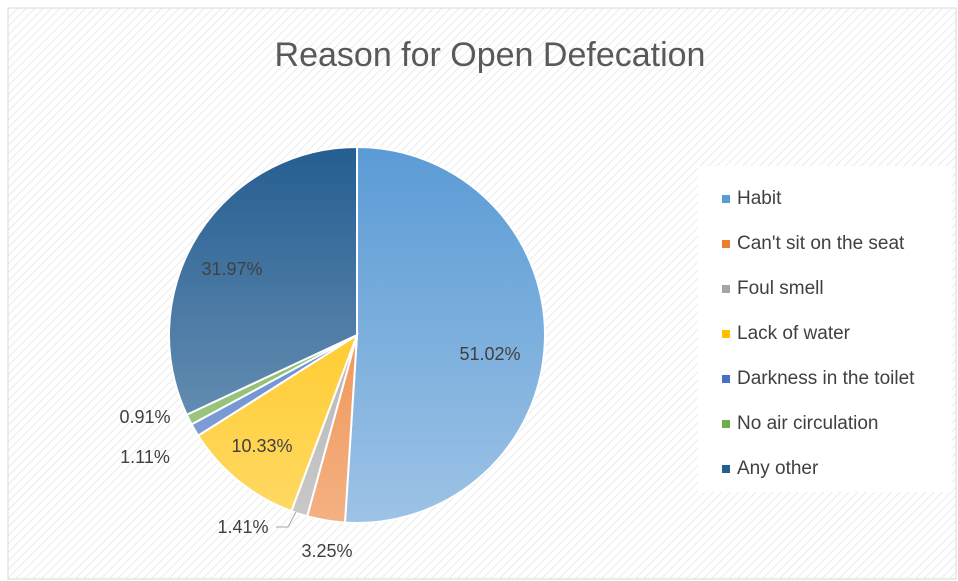  Describe the element at coordinates (242, 527) in the screenshot. I see `data-label: 1.41%` at that location.